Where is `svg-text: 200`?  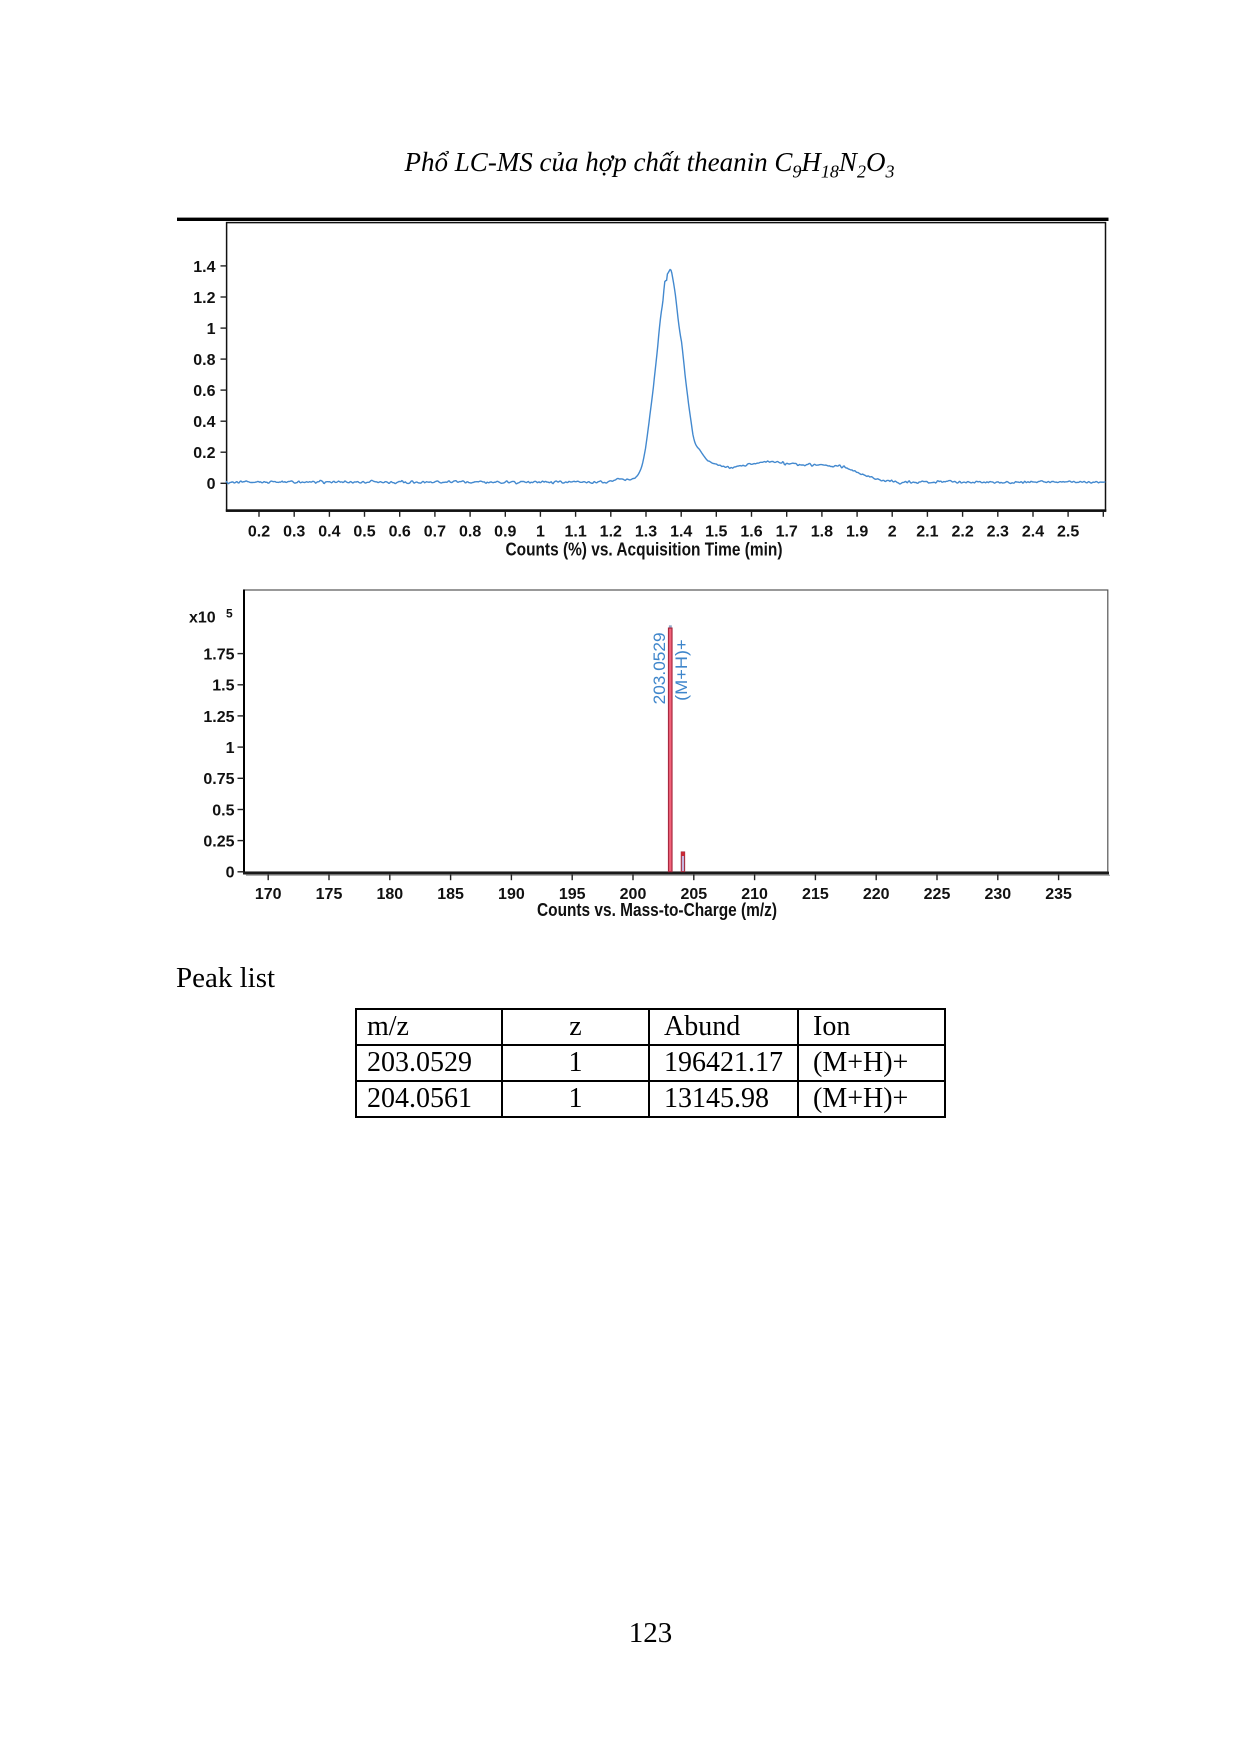 svg-text: 200 is located at coordinates (633, 894).